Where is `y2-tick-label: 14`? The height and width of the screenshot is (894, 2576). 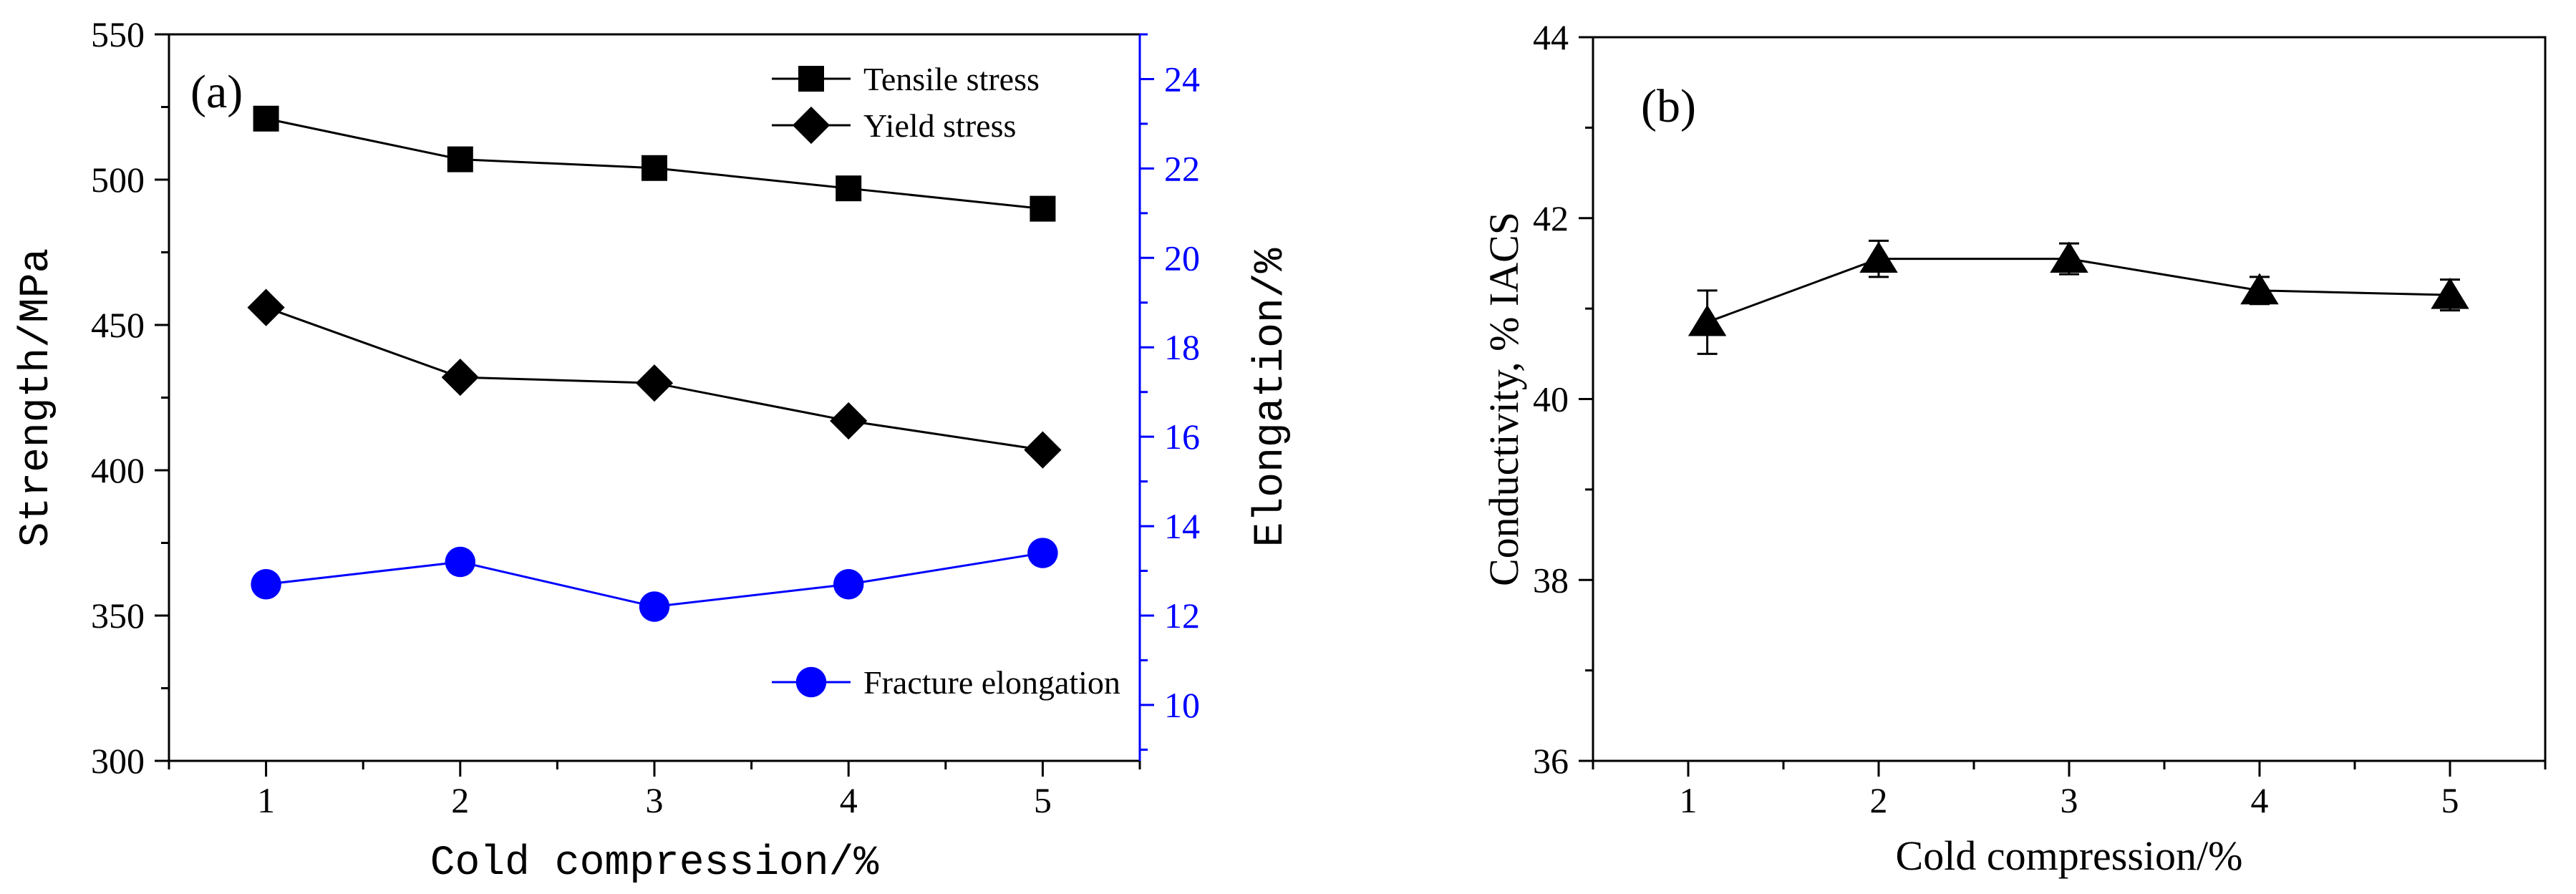
y2-tick-label: 14 is located at coordinates (1182, 526).